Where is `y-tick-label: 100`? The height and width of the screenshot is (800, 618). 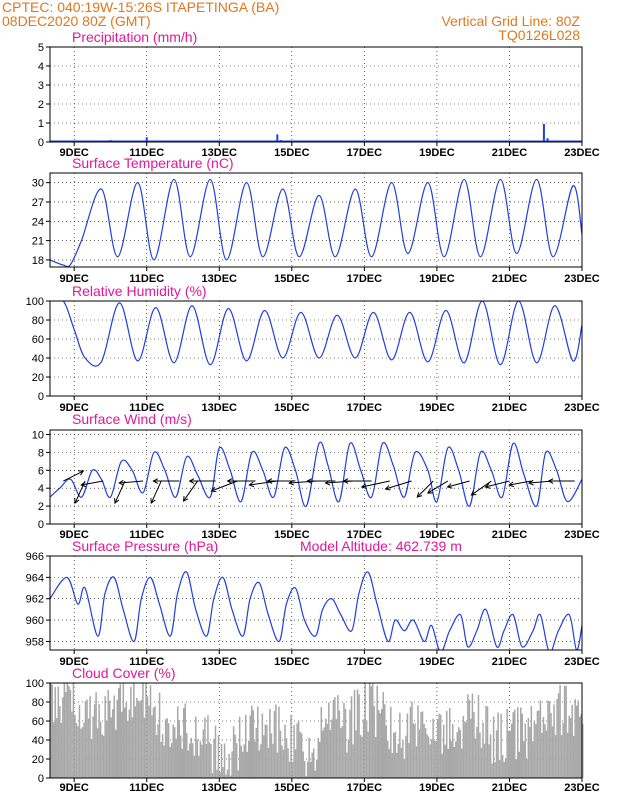
y-tick-label: 100 is located at coordinates (35, 302).